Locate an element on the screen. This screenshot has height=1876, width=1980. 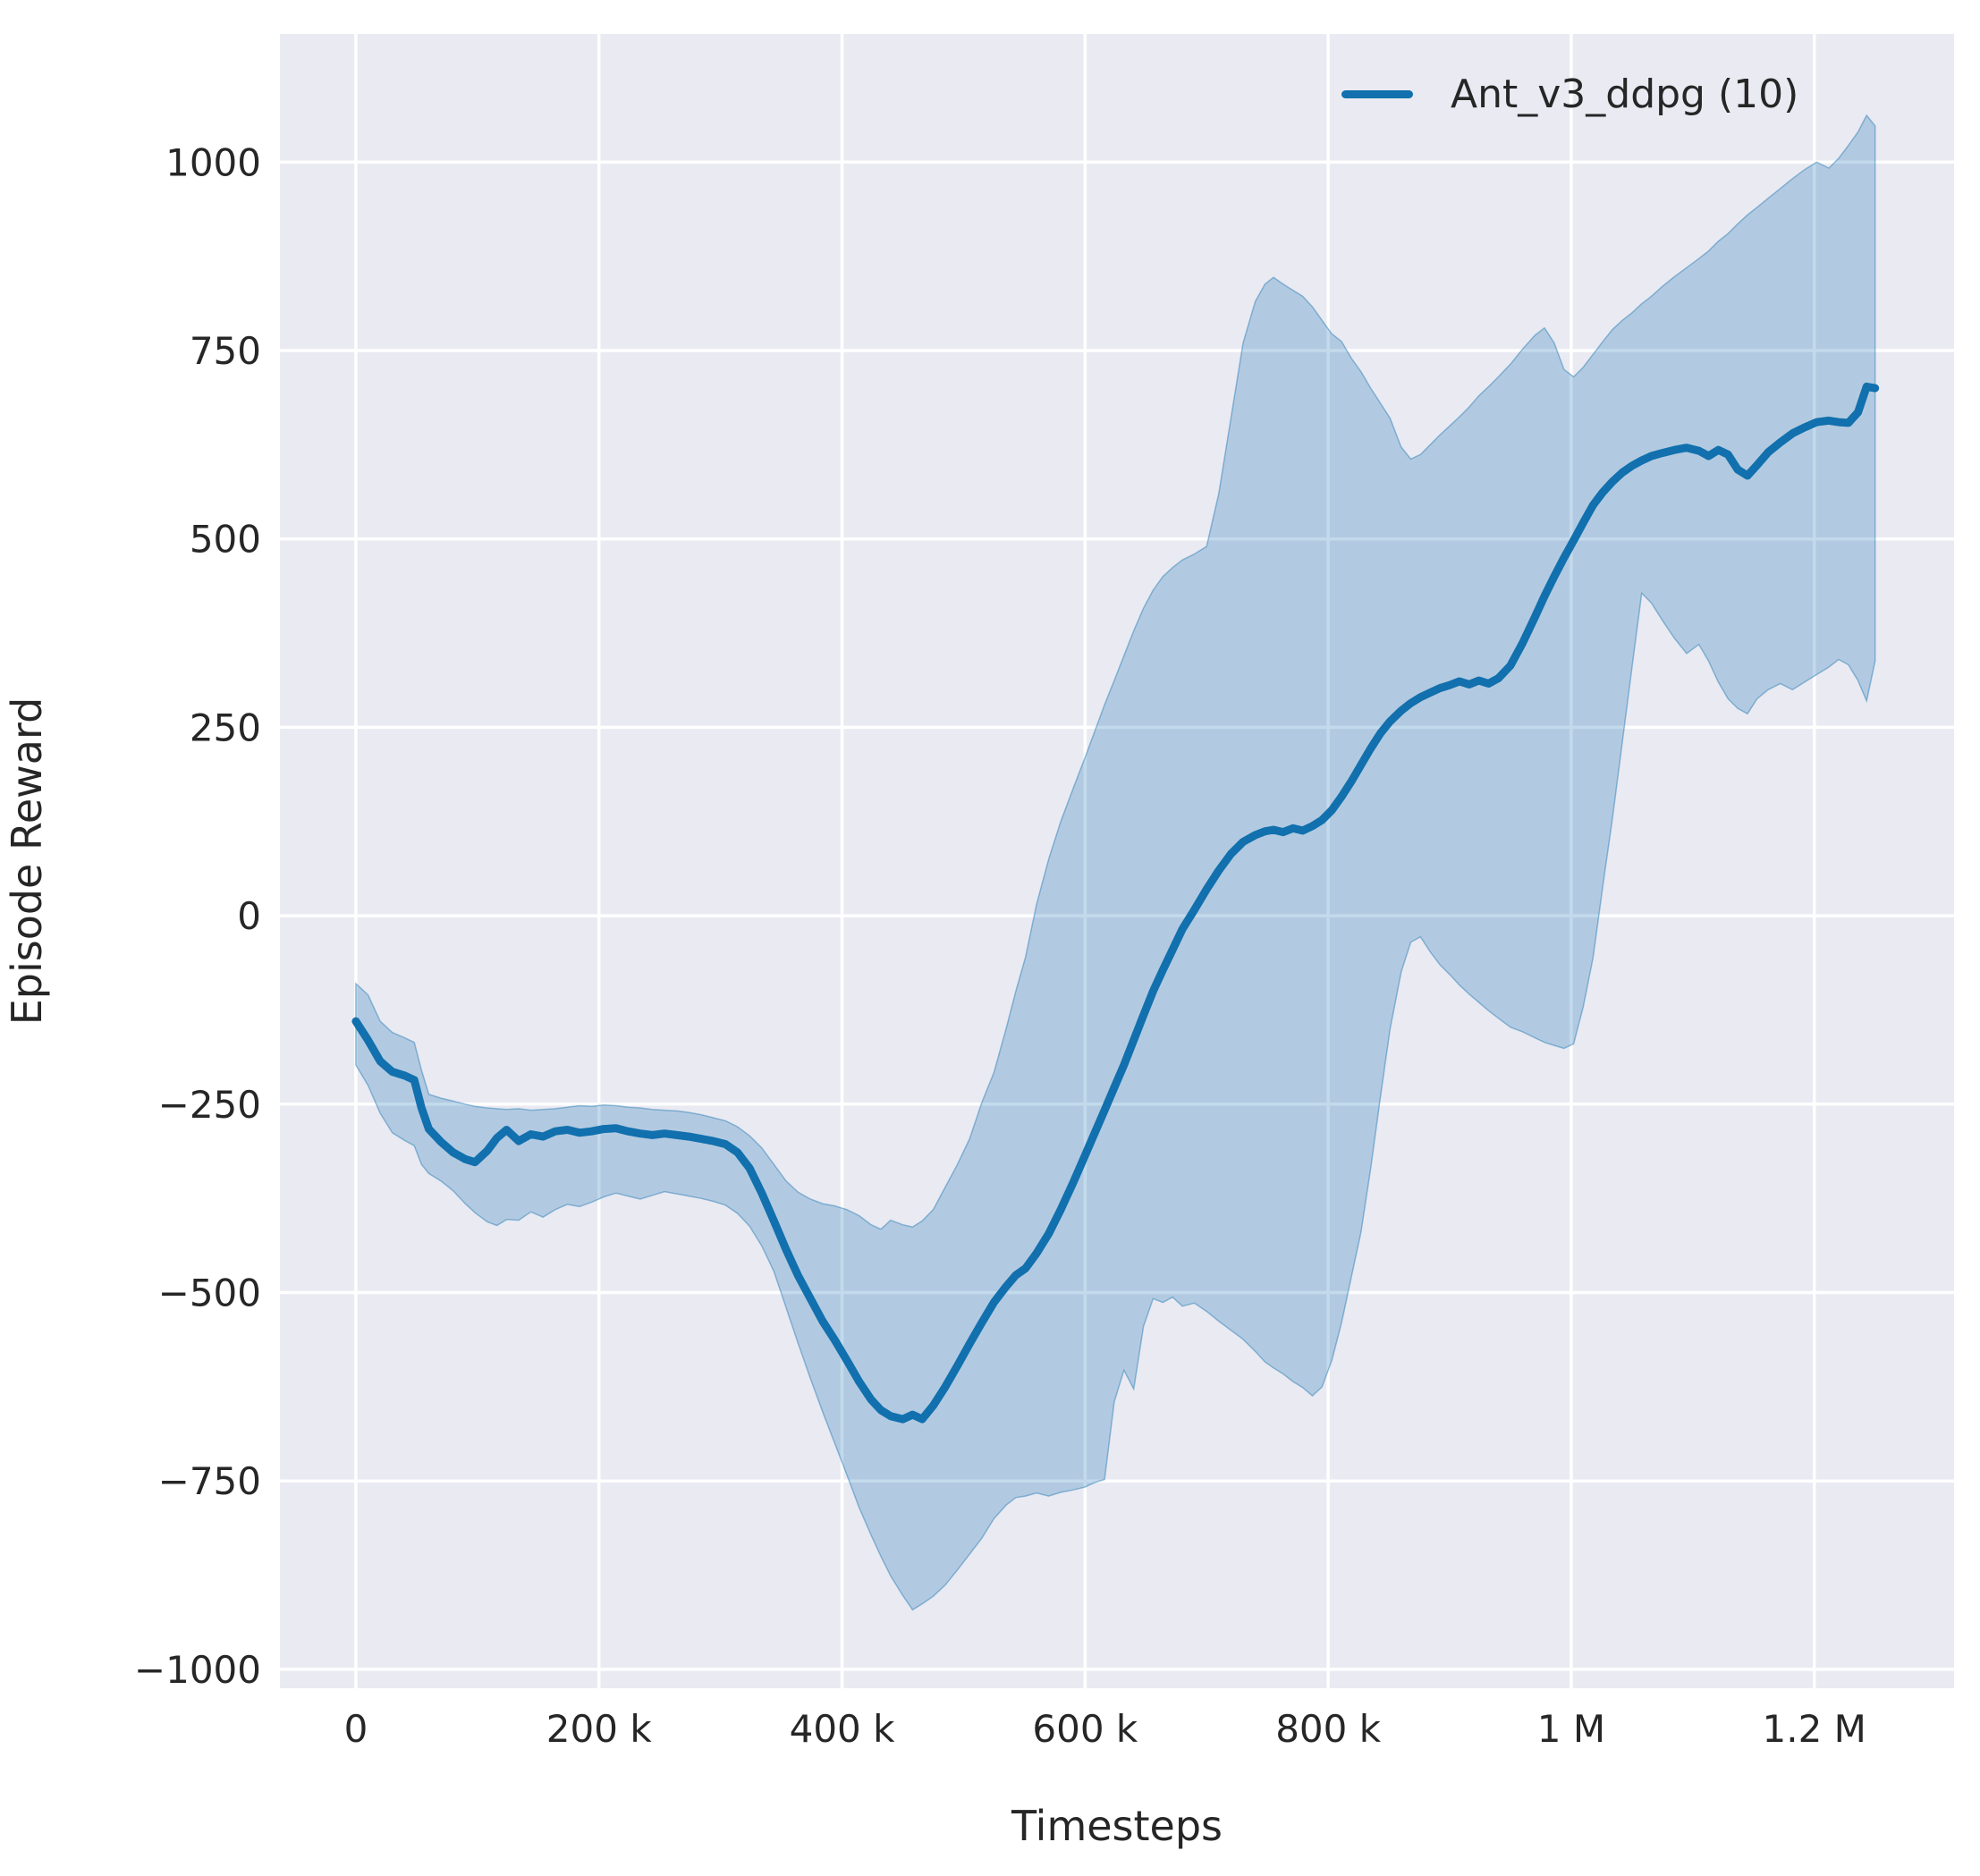
x-tick-label: 1.2 M is located at coordinates (1814, 1729).